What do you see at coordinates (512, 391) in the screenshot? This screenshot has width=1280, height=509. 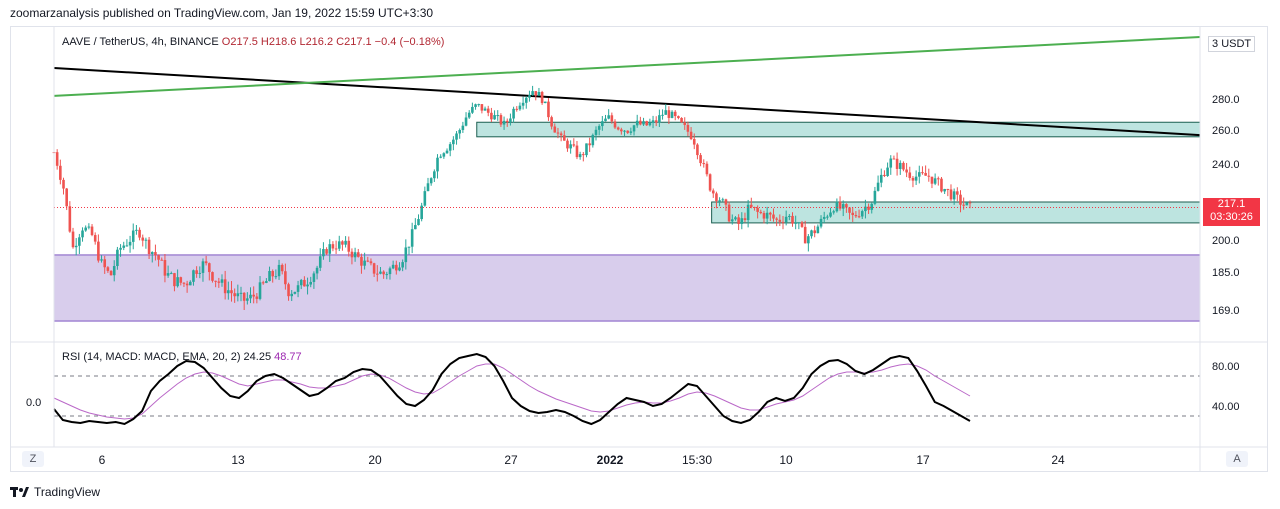 I see `rsi-signal-line` at bounding box center [512, 391].